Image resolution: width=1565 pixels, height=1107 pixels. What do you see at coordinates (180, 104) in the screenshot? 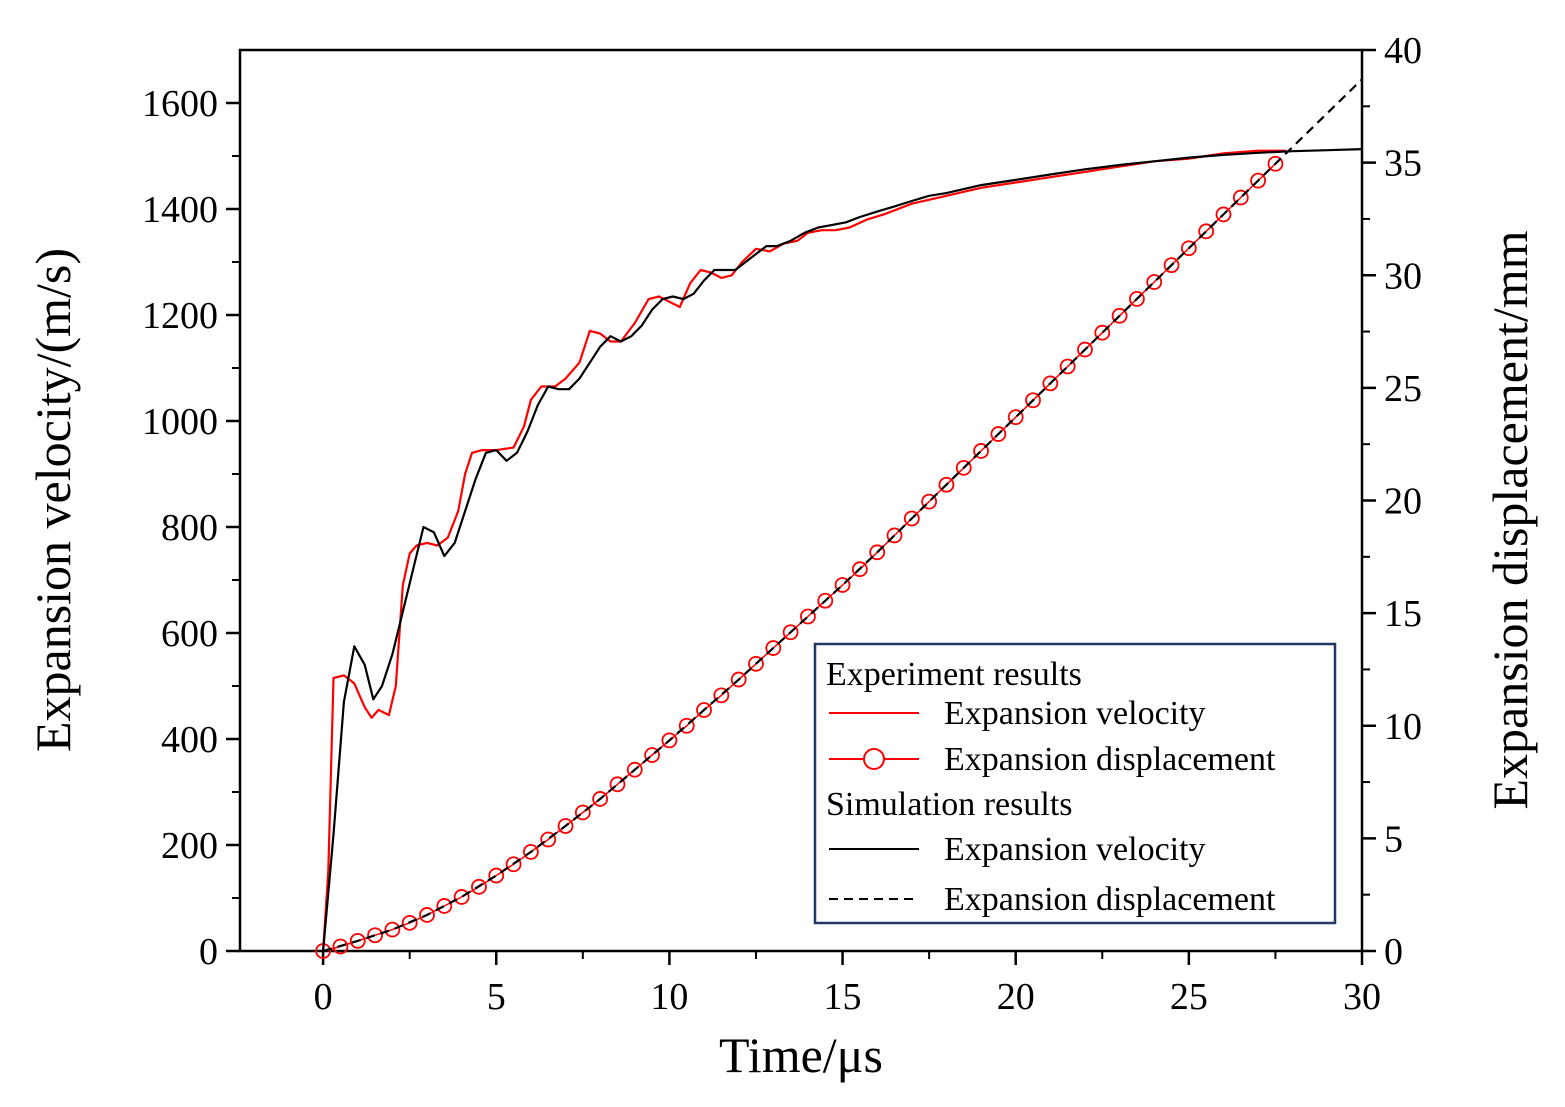
I see `y-left-tick-label: 1600` at bounding box center [180, 104].